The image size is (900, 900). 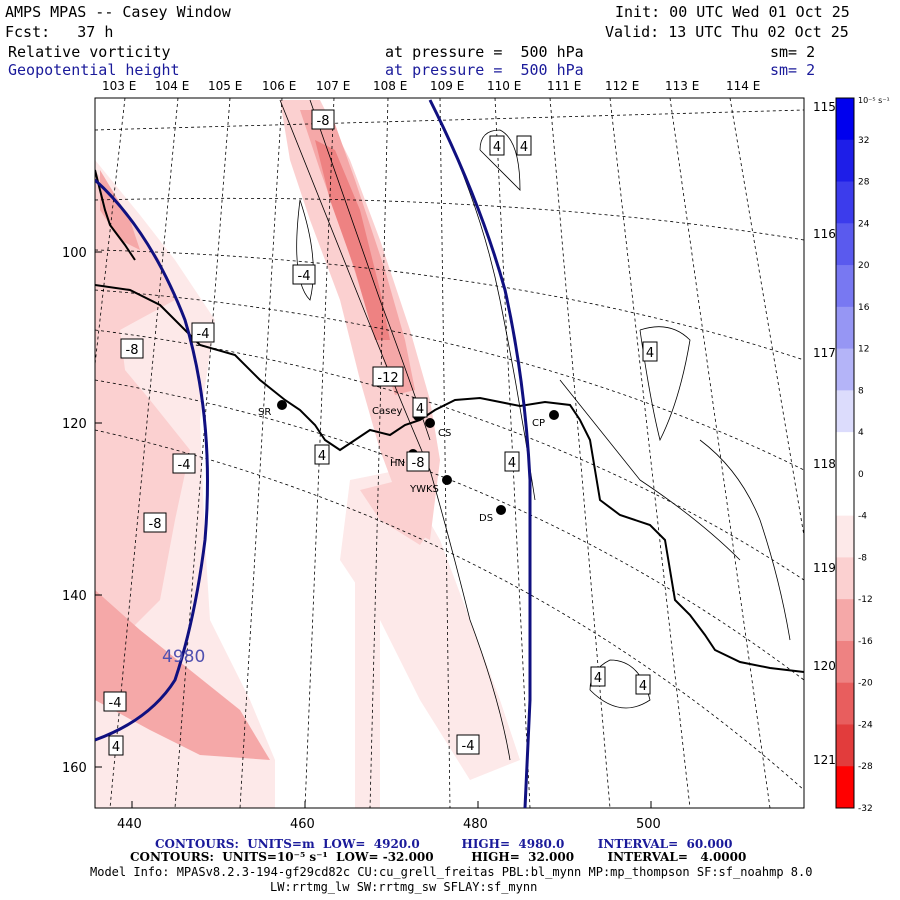 I want to click on lon-label: 103 E, so click(x=119, y=86).